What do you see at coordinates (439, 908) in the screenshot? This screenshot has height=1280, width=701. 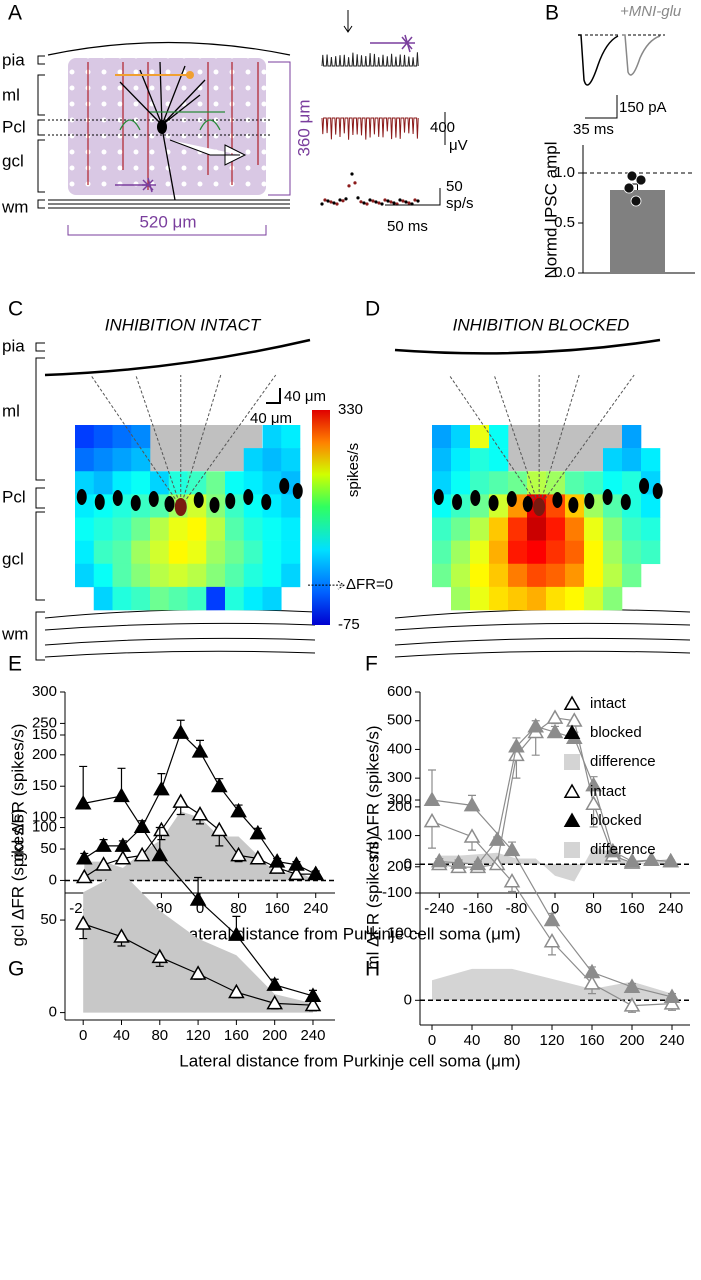 I see `x-tick-label: -240` at bounding box center [439, 908].